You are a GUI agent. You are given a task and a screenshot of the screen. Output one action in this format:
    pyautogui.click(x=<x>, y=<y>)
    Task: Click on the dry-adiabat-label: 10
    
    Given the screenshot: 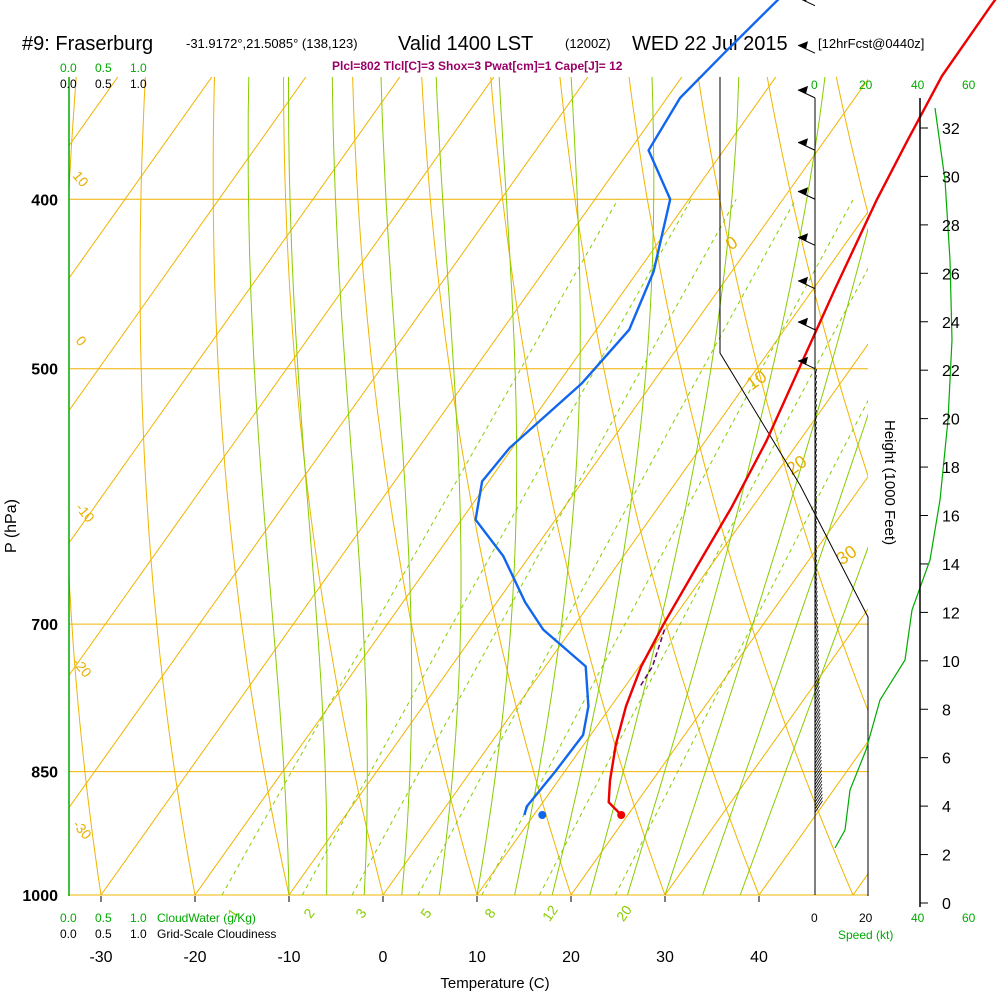 What is the action you would take?
    pyautogui.click(x=757, y=380)
    